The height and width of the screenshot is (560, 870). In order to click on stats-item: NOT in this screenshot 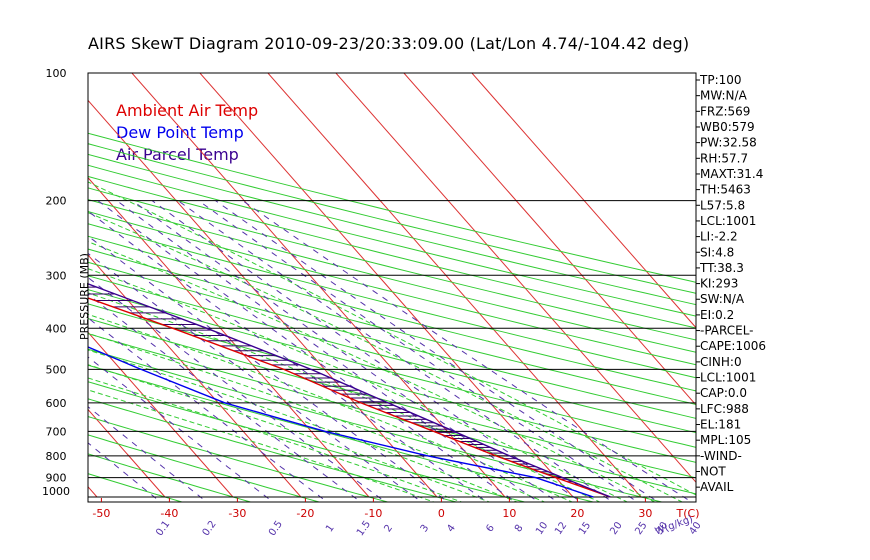, I will do `click(713, 472)`.